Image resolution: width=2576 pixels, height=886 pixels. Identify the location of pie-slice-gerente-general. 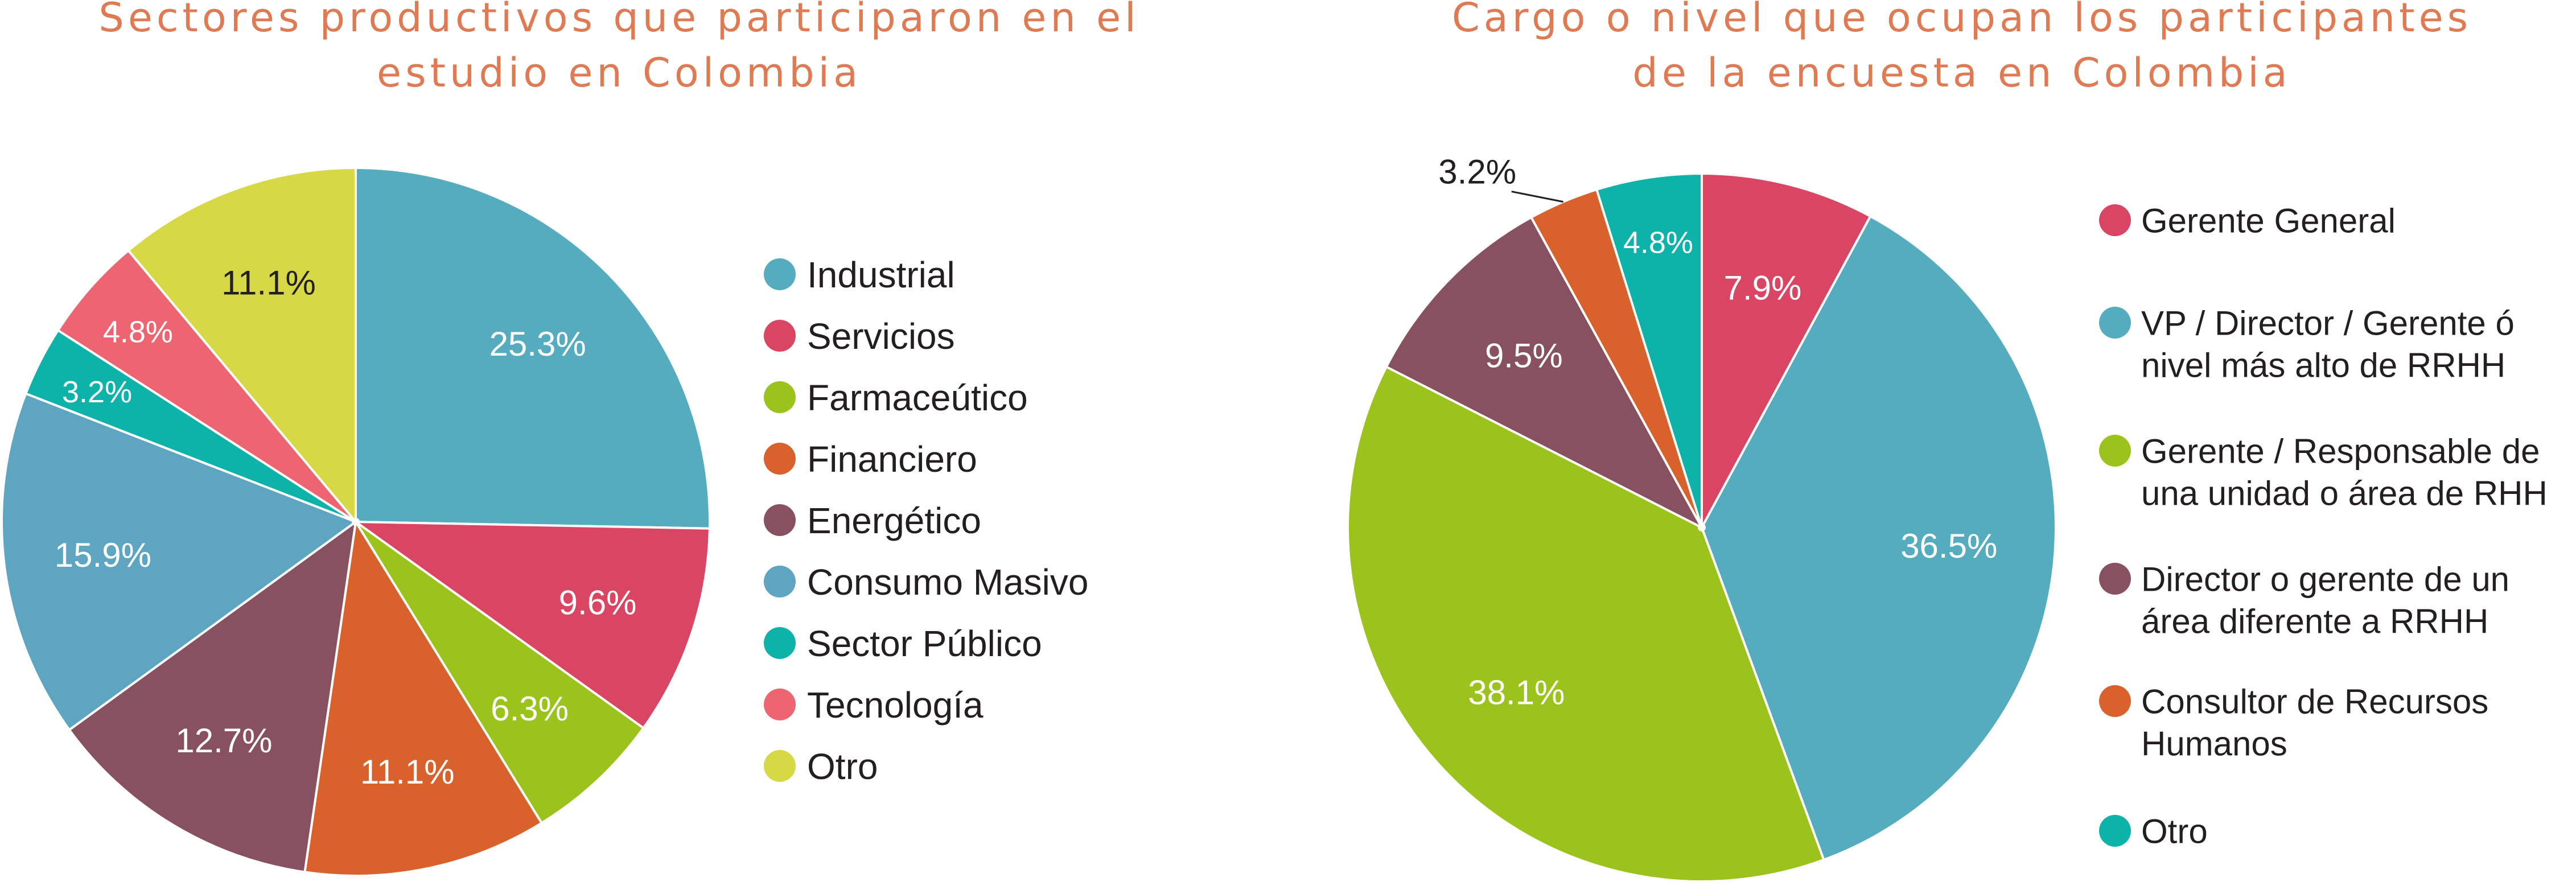
(1787, 350).